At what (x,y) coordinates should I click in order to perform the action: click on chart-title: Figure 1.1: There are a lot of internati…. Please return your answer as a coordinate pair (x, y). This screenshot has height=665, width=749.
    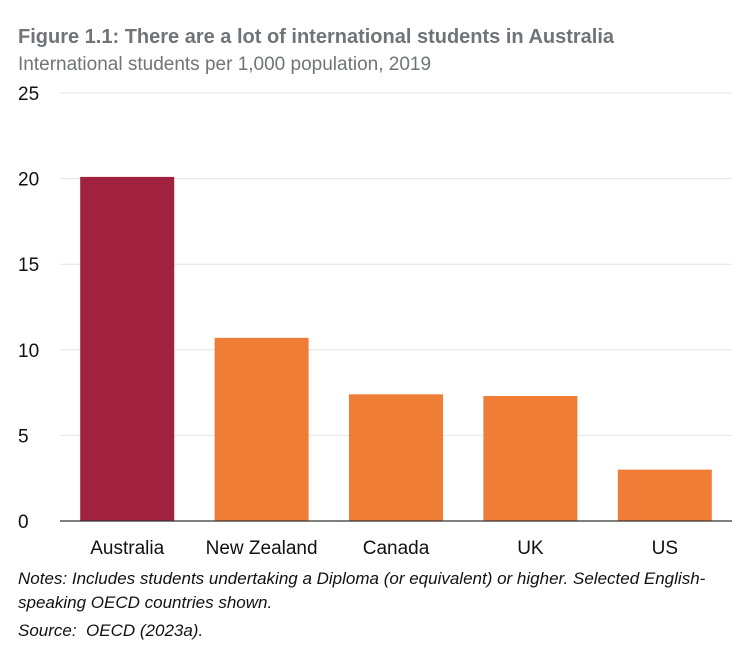
    Looking at the image, I should click on (316, 37).